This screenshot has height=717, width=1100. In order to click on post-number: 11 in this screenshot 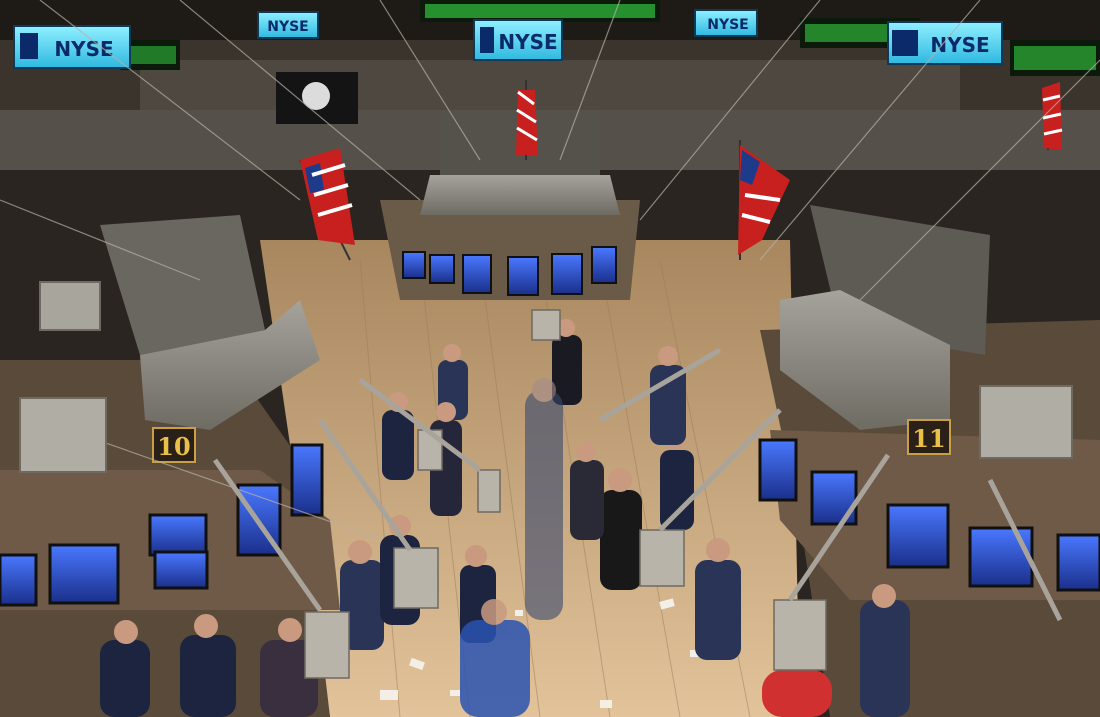, I will do `click(928, 438)`.